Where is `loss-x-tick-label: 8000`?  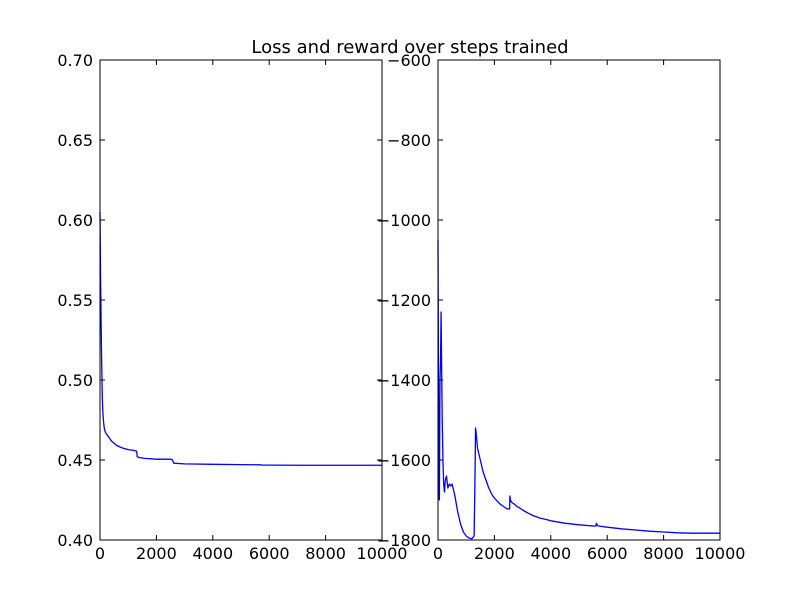
loss-x-tick-label: 8000 is located at coordinates (325, 553).